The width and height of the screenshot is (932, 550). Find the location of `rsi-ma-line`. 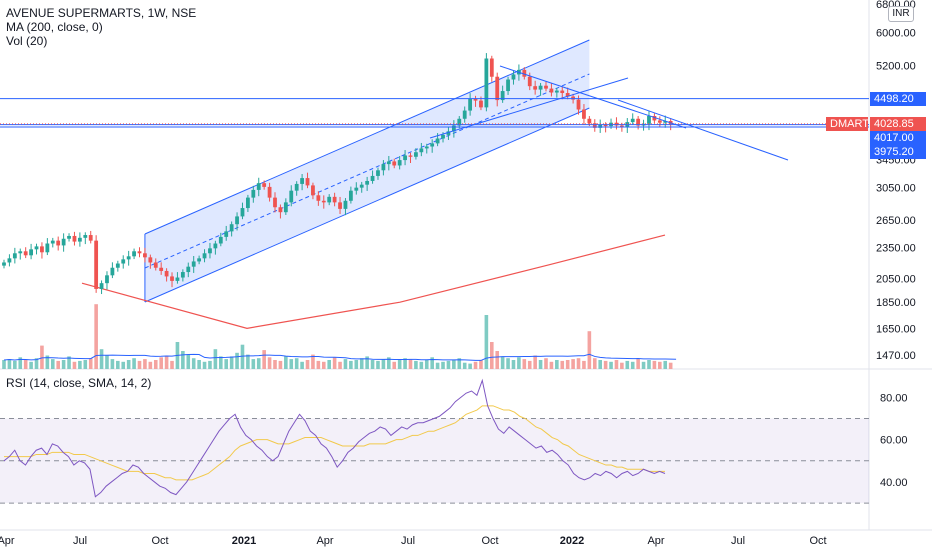

rsi-ma-line is located at coordinates (334, 443).